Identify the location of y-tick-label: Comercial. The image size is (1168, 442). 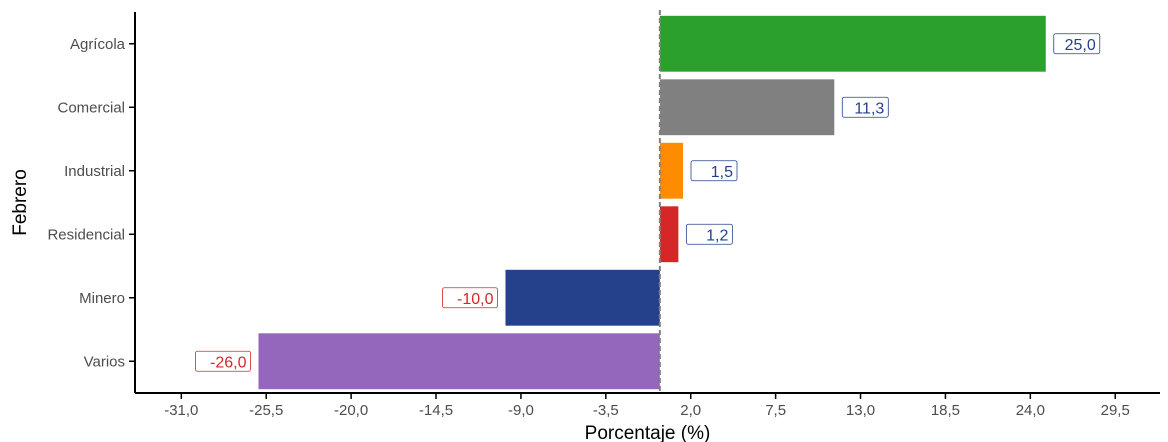
(91, 107).